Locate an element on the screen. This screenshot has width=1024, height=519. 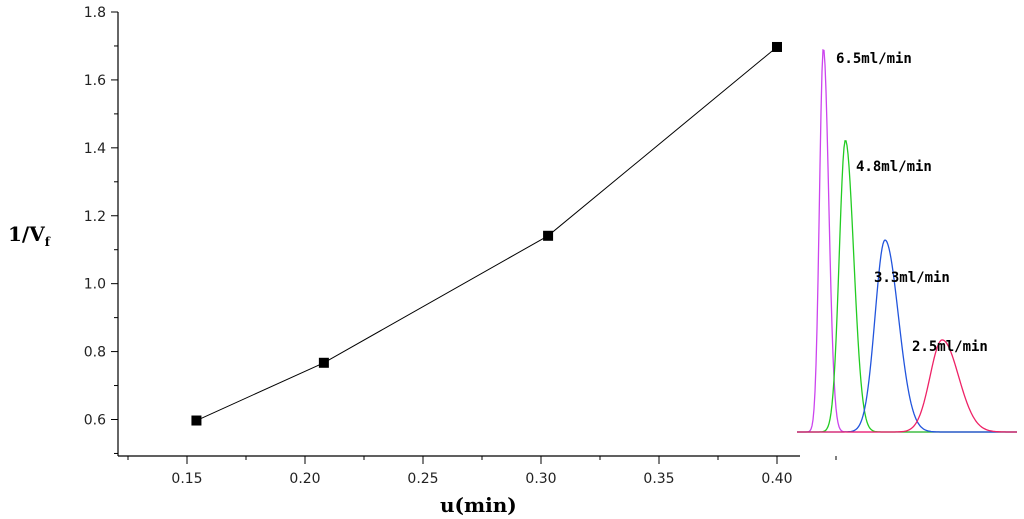
x-tick-label: 0.25 is located at coordinates (422, 479).